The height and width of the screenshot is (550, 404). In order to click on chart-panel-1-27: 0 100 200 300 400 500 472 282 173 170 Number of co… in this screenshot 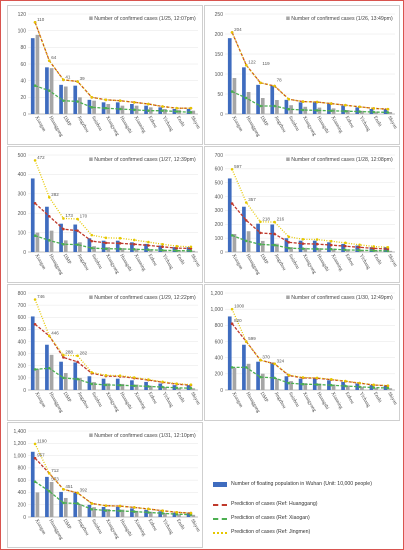, I will do `click(105, 214)`.